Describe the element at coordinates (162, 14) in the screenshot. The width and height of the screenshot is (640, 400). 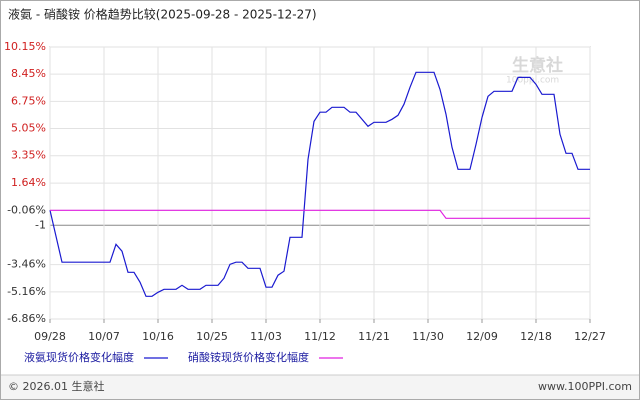
I see `chart-title: 液氨 - 硝酸铵 价格趋势比较(2025-09-28 - 2025-12-27)` at that location.